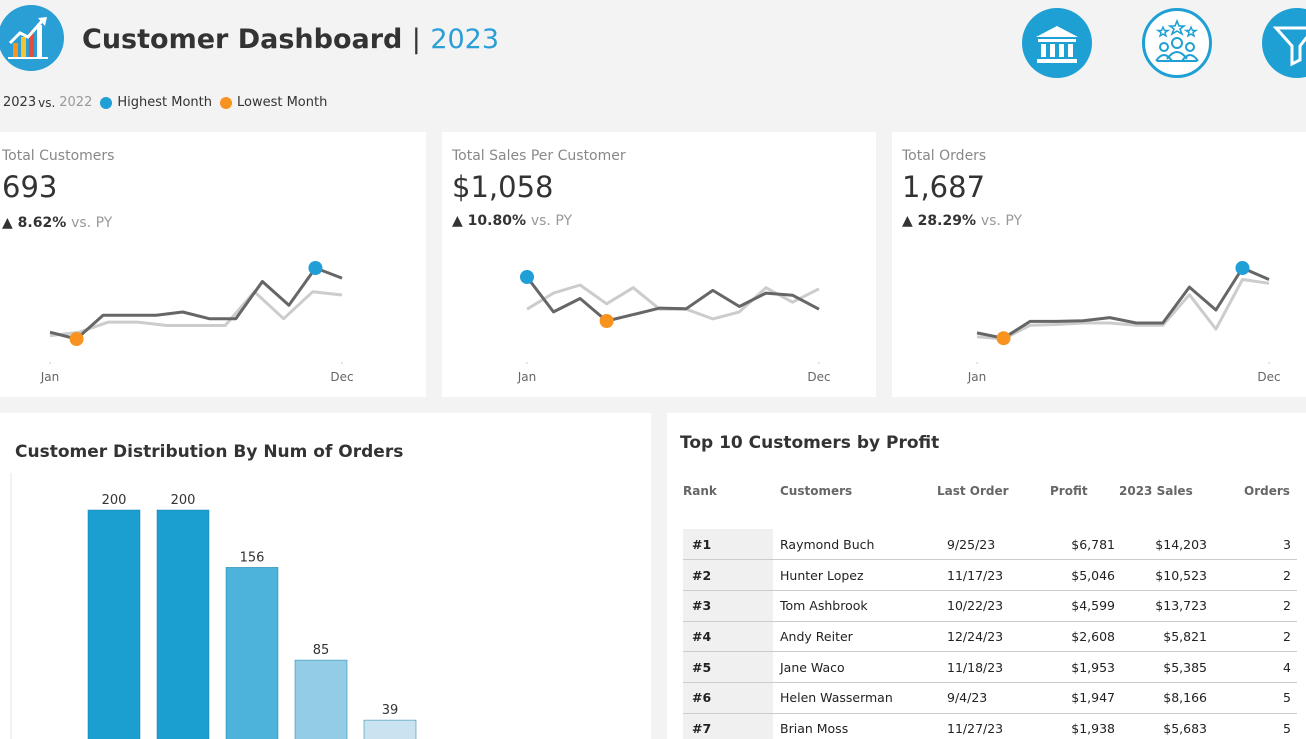 This screenshot has width=1306, height=739. Describe the element at coordinates (851, 575) in the screenshot. I see `customer-cell: Hunter Lopez` at that location.